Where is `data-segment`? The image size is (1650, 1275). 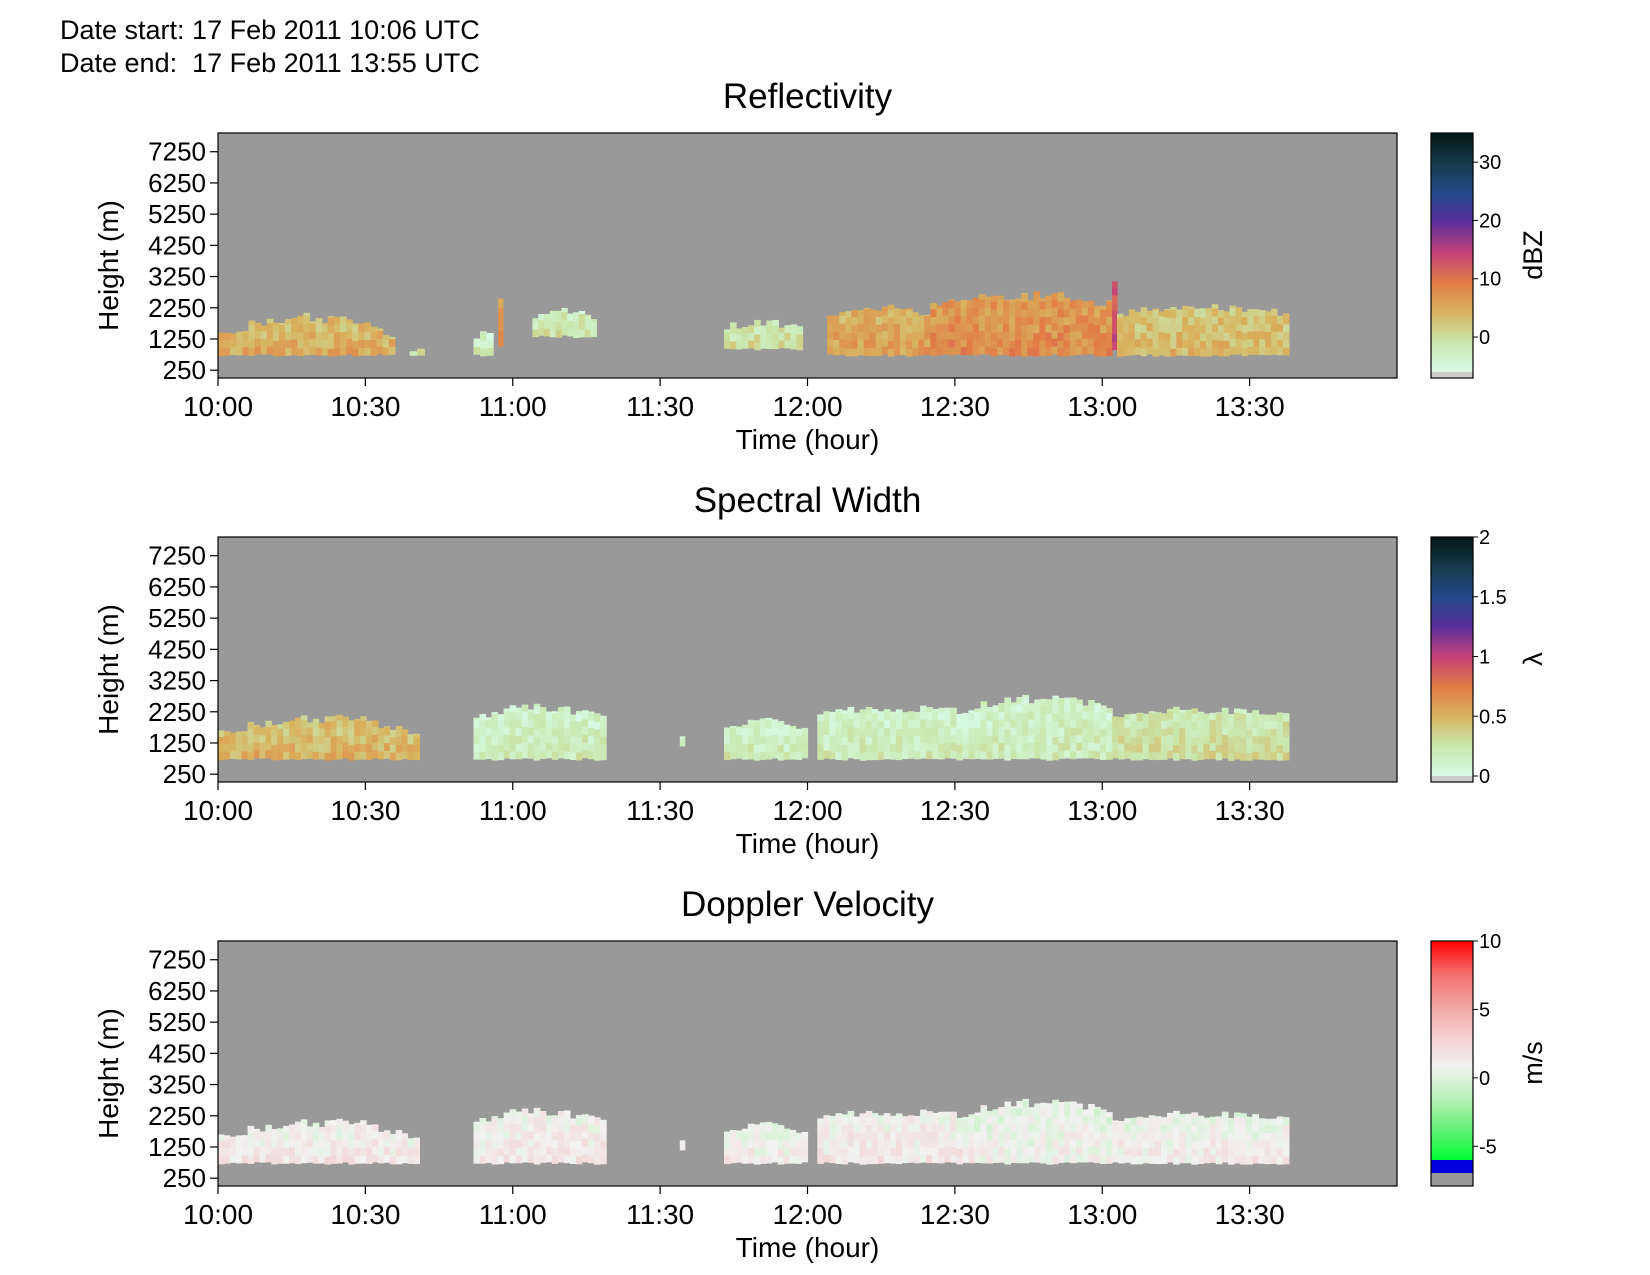
data-segment is located at coordinates (1021, 324).